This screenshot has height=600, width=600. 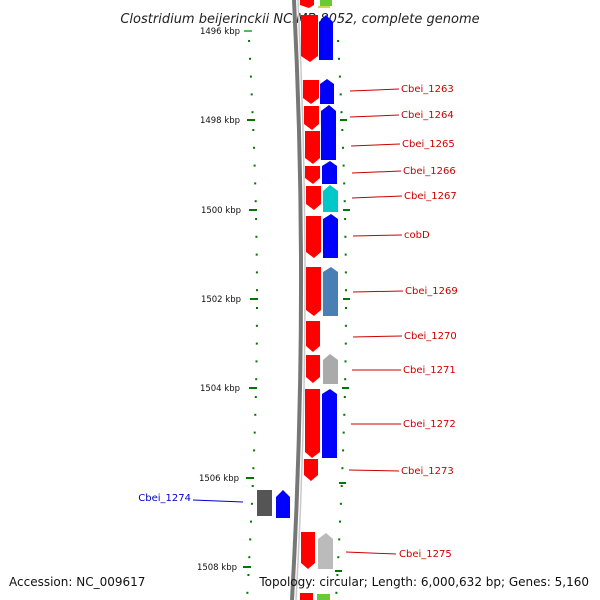 I want to click on gene-label-cbei-1265: Cbei_1265, so click(x=428, y=144).